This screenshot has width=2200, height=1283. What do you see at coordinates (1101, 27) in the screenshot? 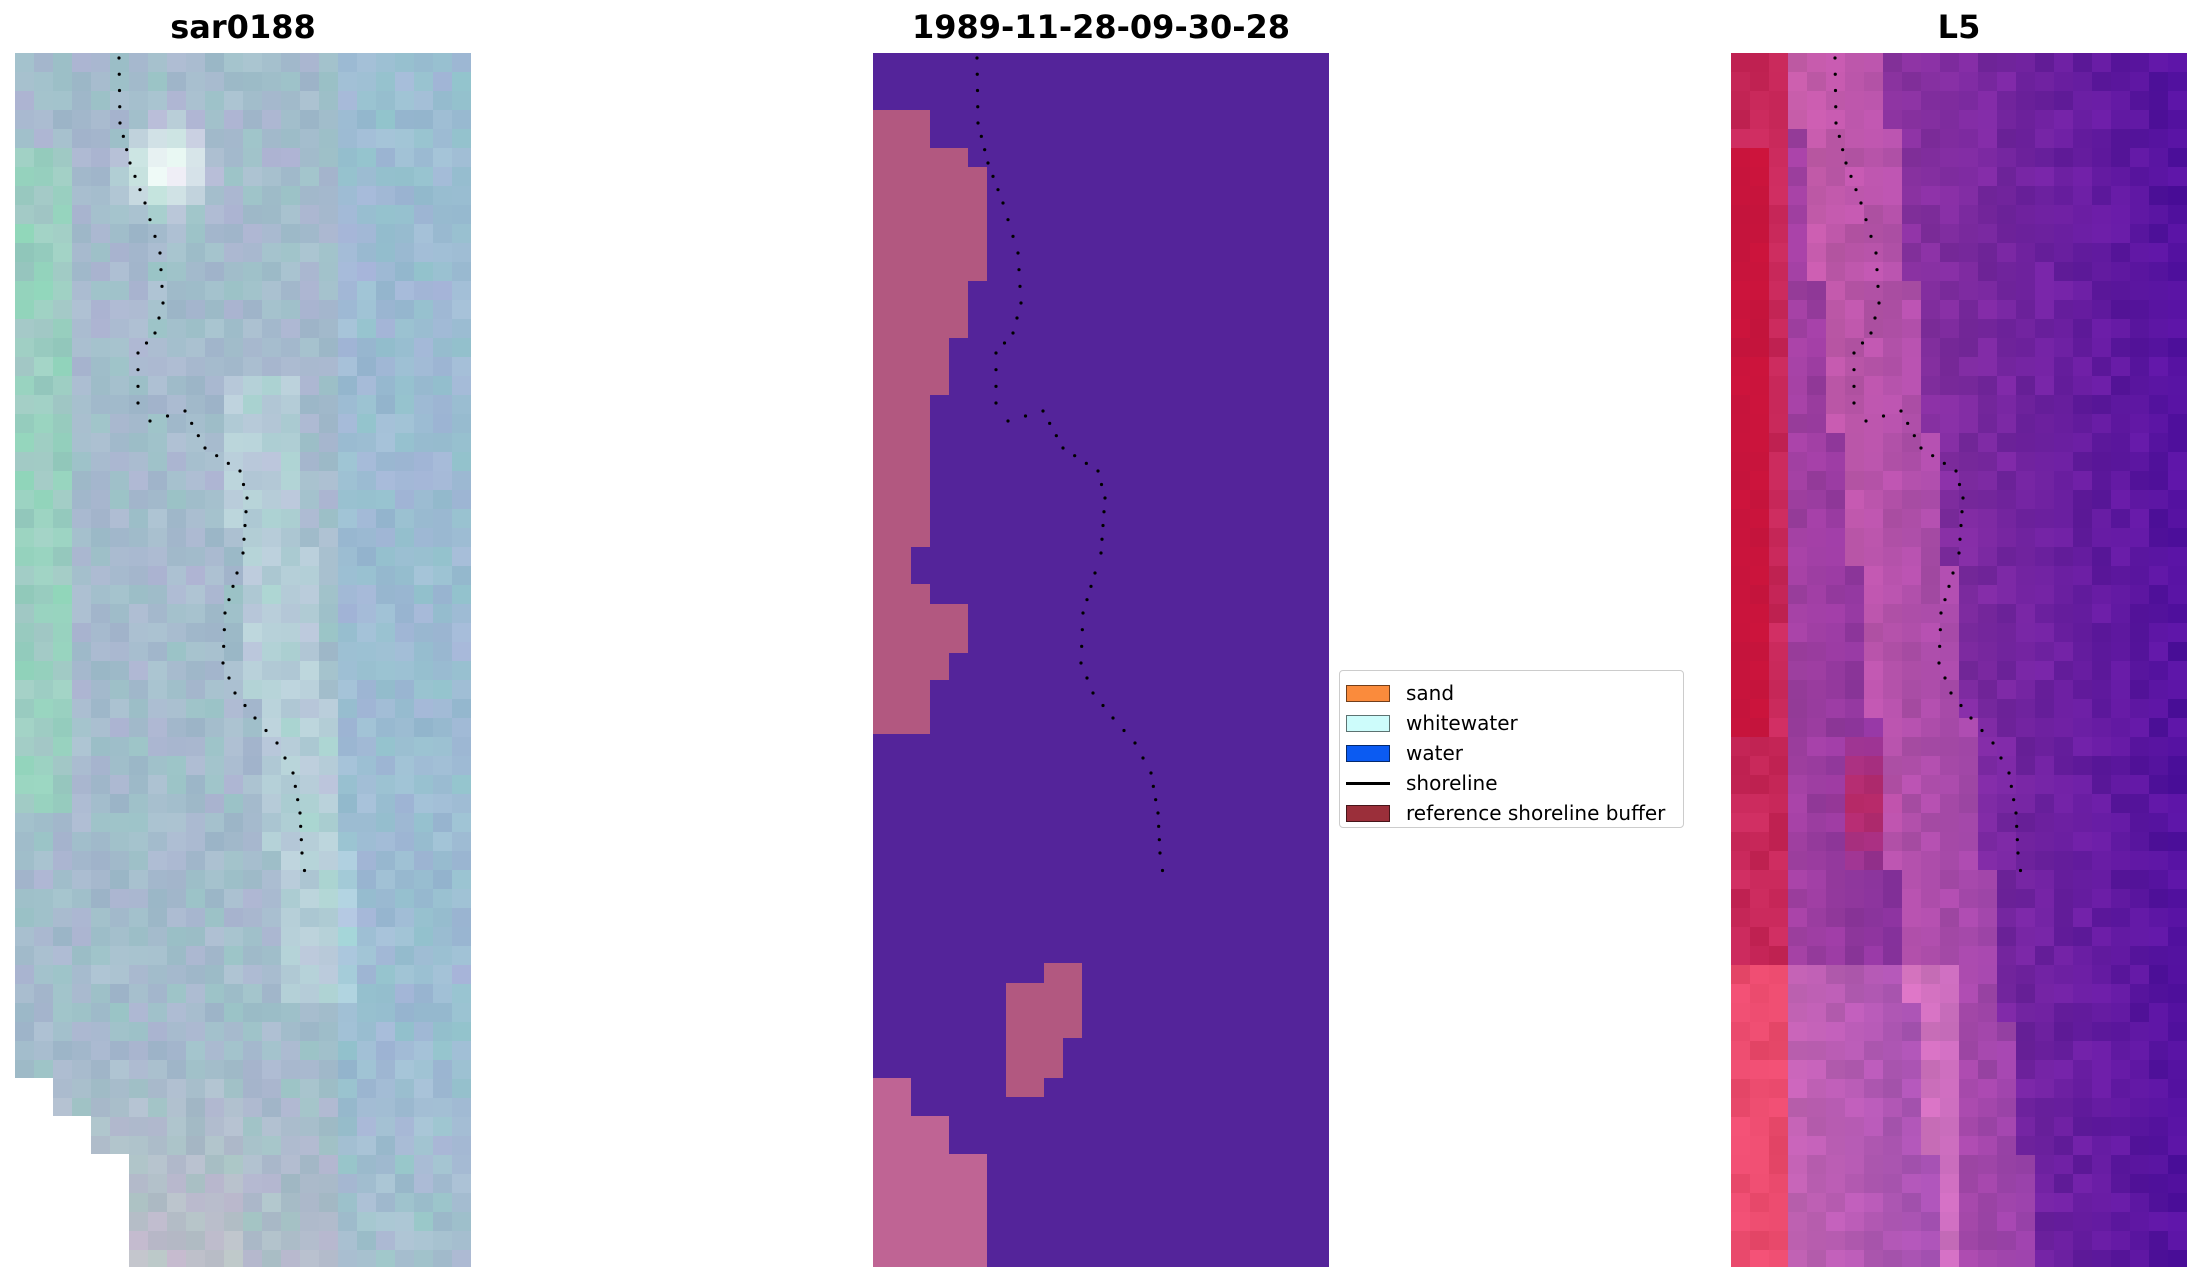
I see `panel-title-classification: 1989-11-28-09-30-28` at bounding box center [1101, 27].